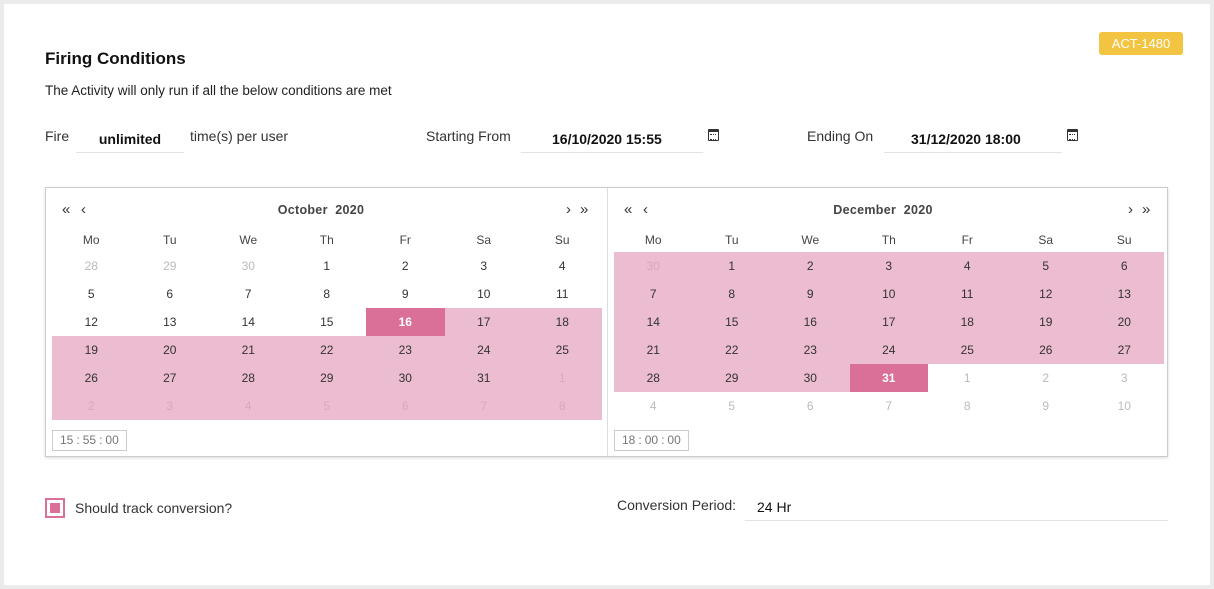 This screenshot has width=1214, height=589. Describe the element at coordinates (67, 440) in the screenshot. I see `hours-field: 15` at that location.